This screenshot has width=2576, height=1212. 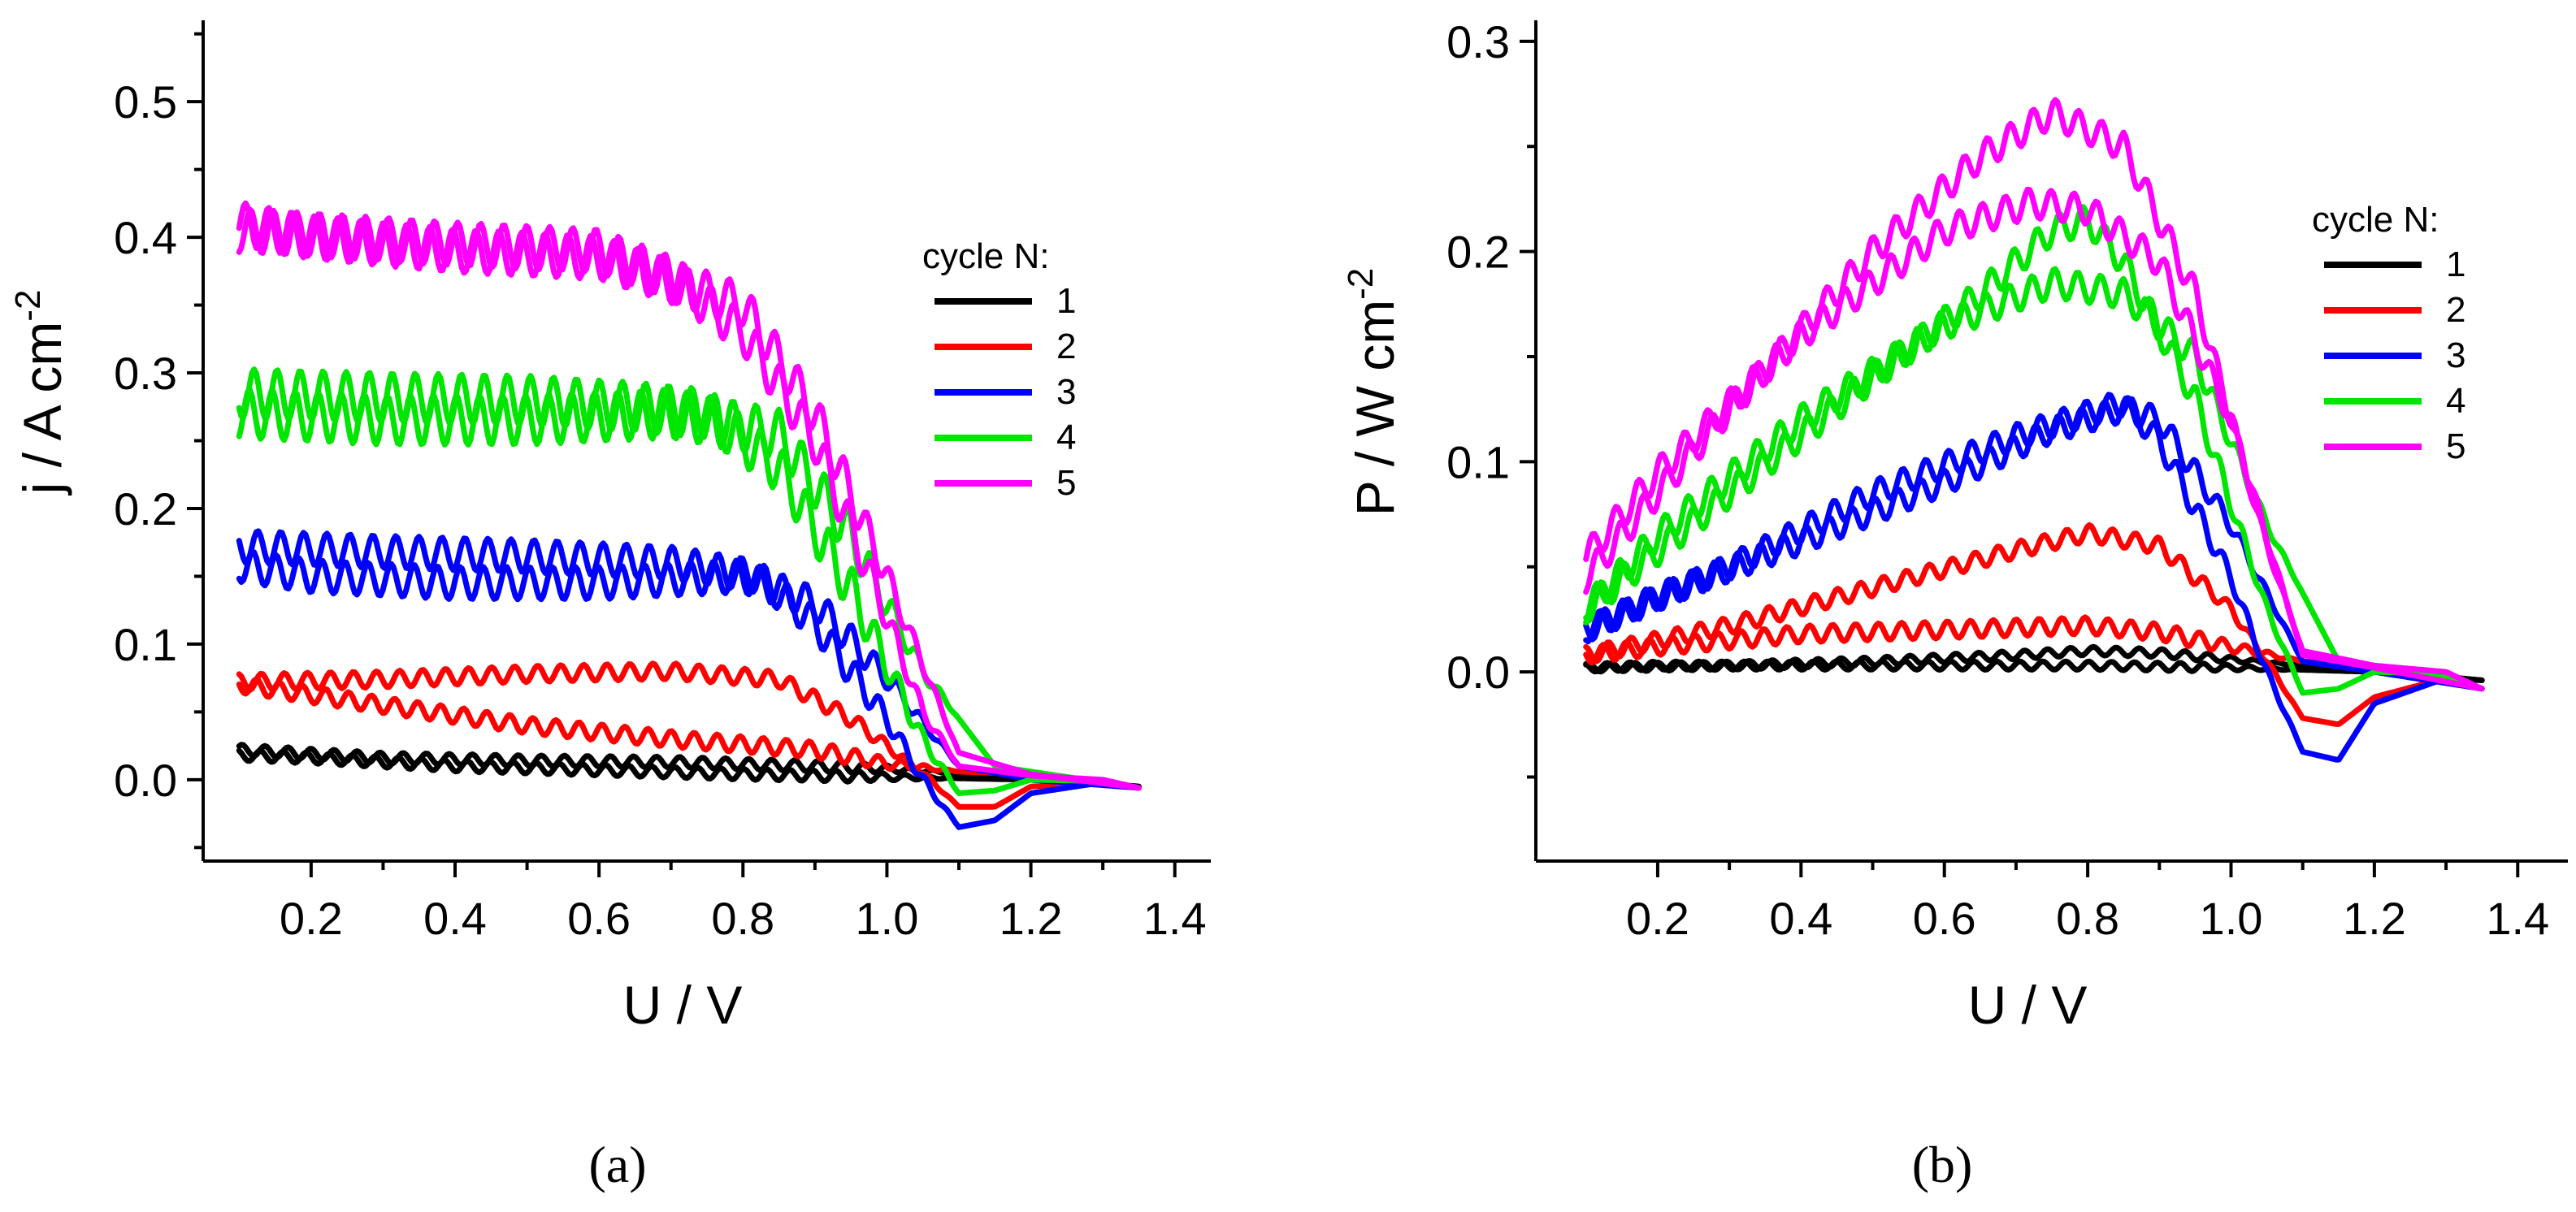 I want to click on series-5-reverse-line, so click(x=2034, y=439).